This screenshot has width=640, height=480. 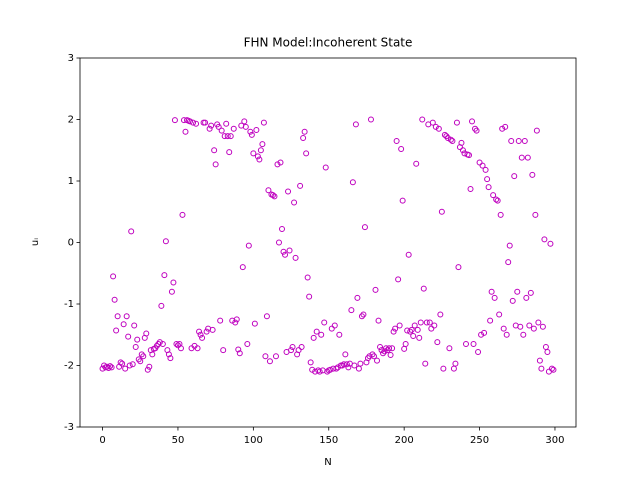 What do you see at coordinates (404, 440) in the screenshot?
I see `x-tick-label: 200` at bounding box center [404, 440].